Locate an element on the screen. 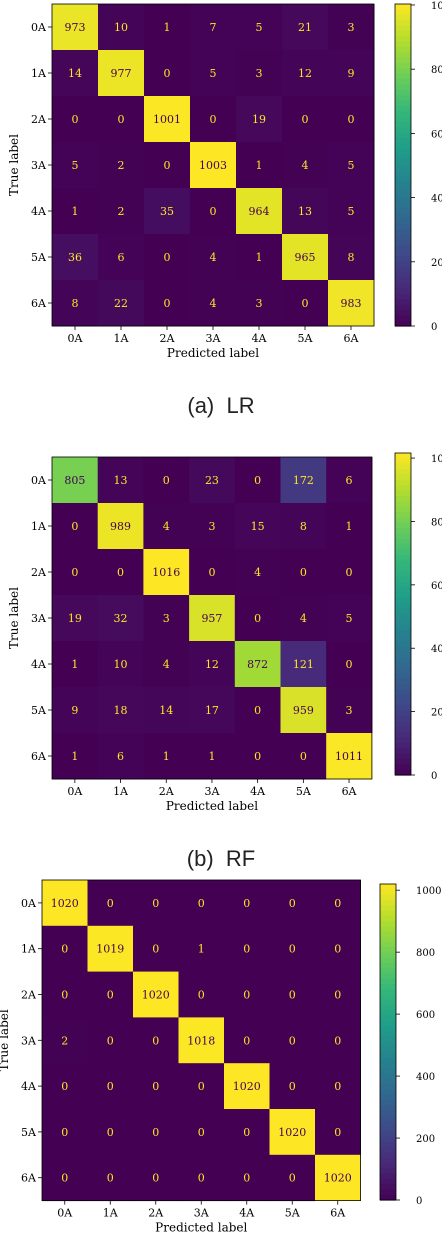  cell-value-label: 1001 is located at coordinates (167, 119).